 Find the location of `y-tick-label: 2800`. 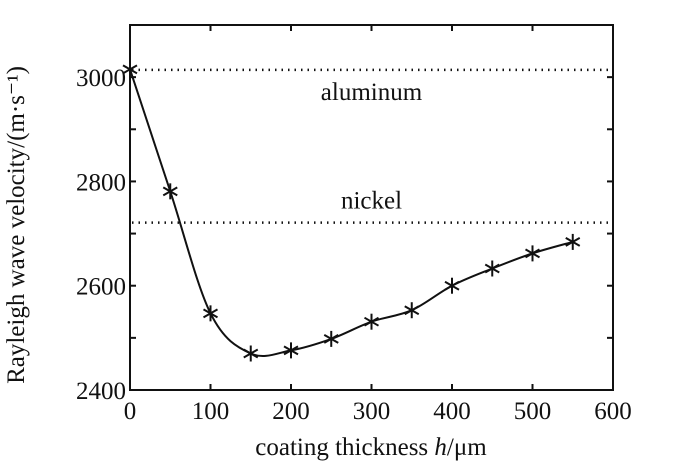

y-tick-label: 2800 is located at coordinates (101, 182).